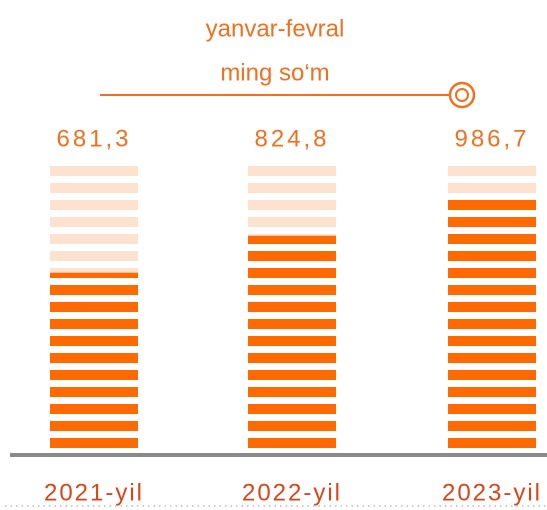 The width and height of the screenshot is (547, 510). I want to click on chart-subtitle: ming so‘m, so click(274, 72).